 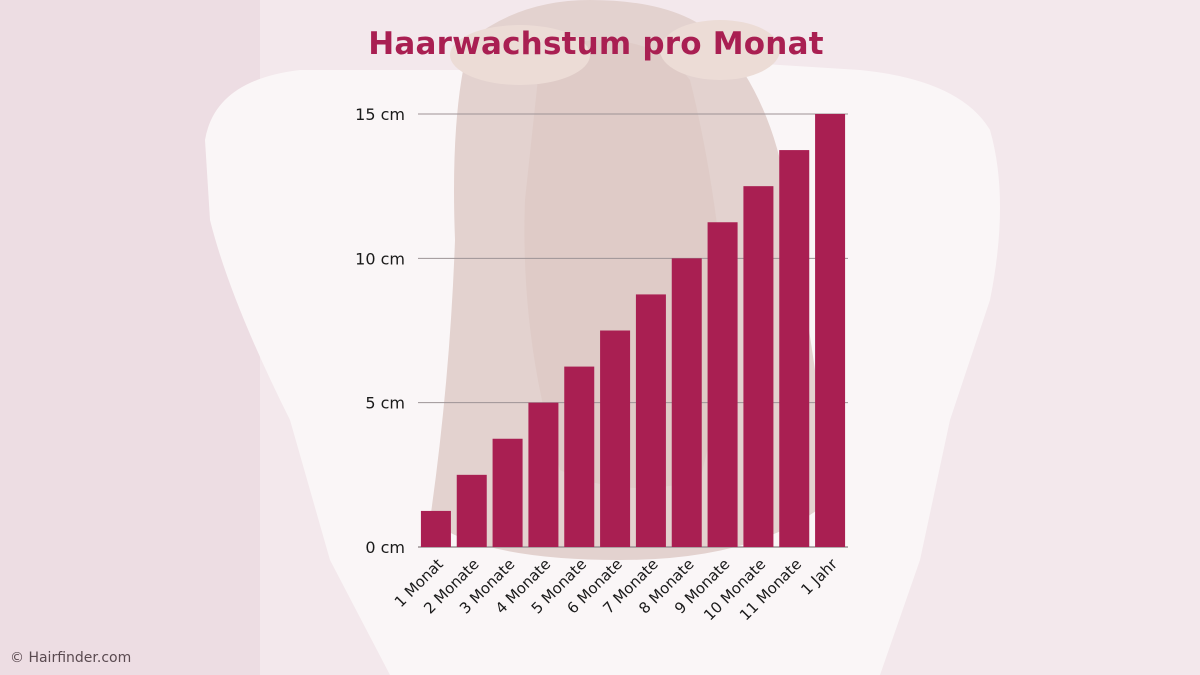 I want to click on y-tick-label: 10 cm, so click(x=380, y=258).